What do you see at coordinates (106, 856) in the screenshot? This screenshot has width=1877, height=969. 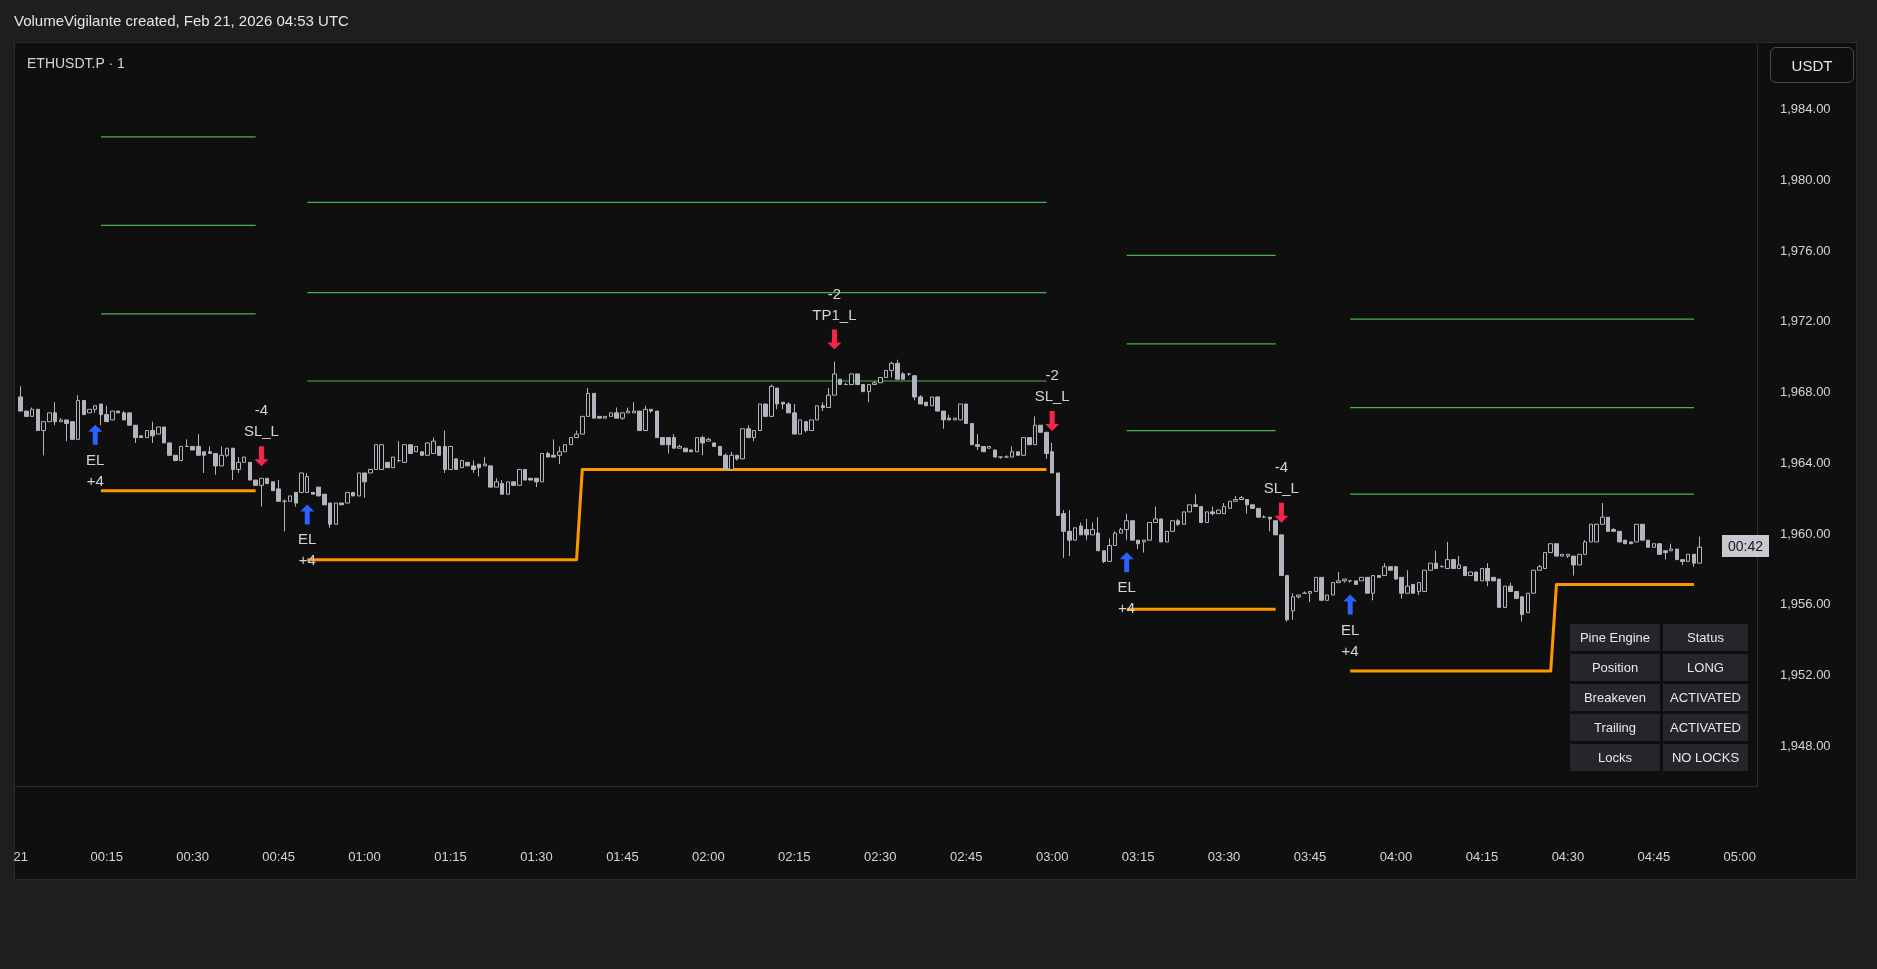 I see `x-tick-label: 00:15` at bounding box center [106, 856].